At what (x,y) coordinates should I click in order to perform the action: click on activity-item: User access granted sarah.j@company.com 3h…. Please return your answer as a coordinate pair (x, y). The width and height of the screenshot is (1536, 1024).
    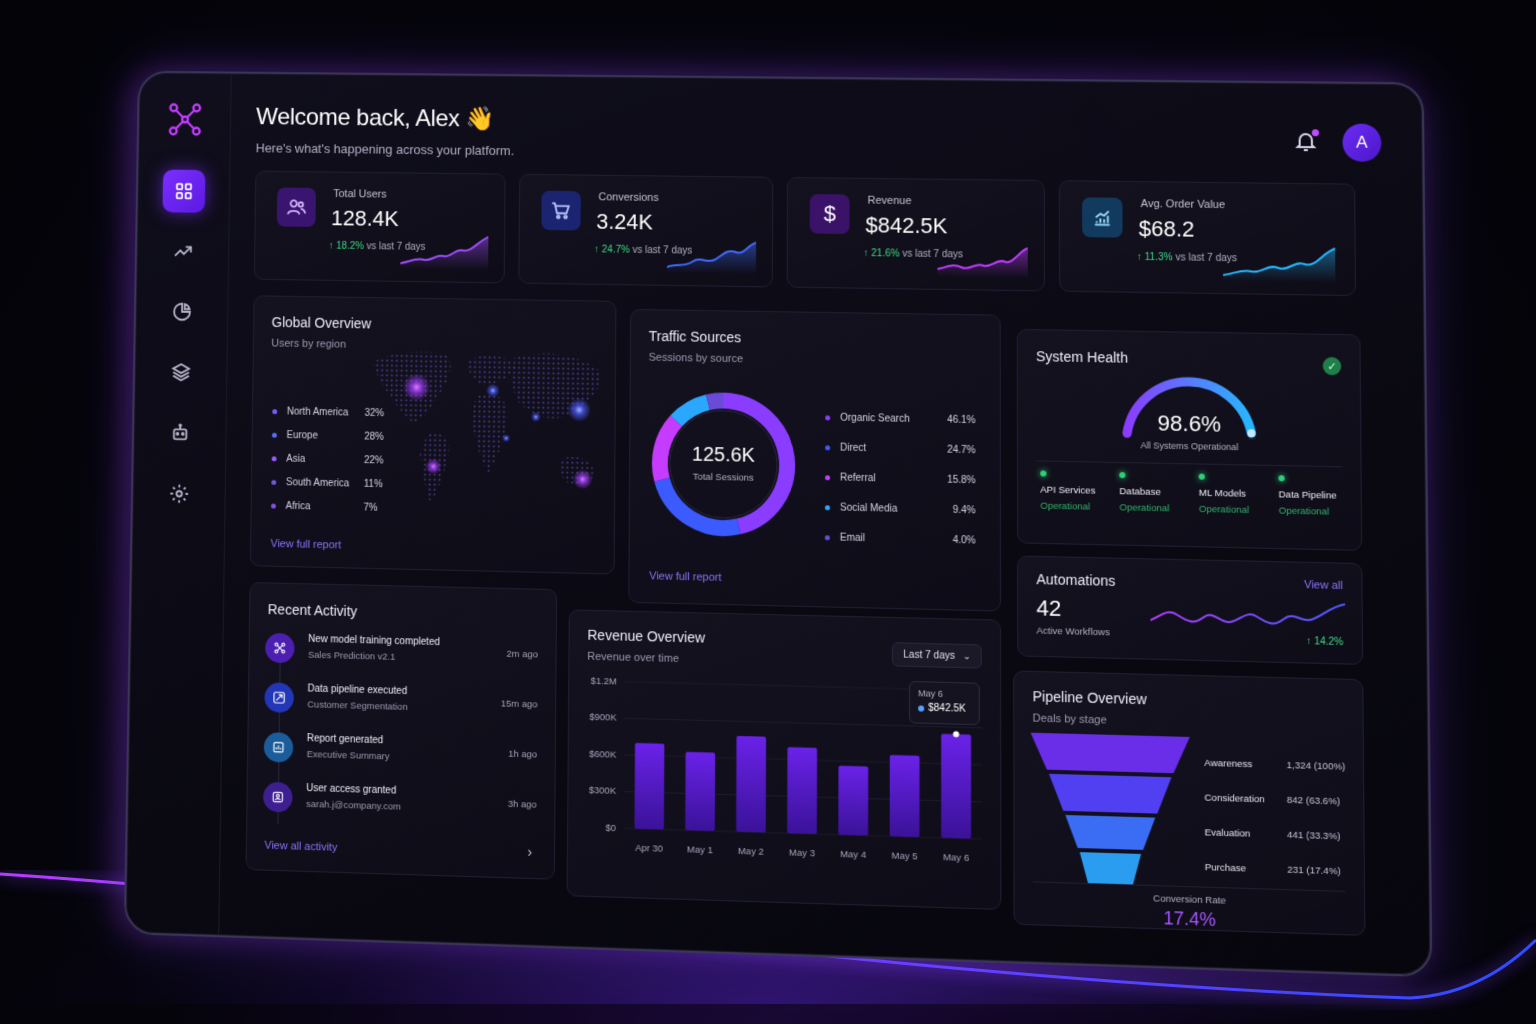
    Looking at the image, I should click on (399, 805).